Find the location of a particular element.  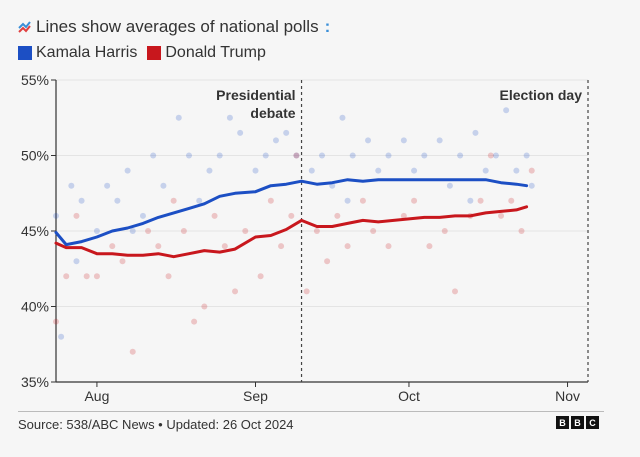

annotation-label: Election day is located at coordinates (541, 95).